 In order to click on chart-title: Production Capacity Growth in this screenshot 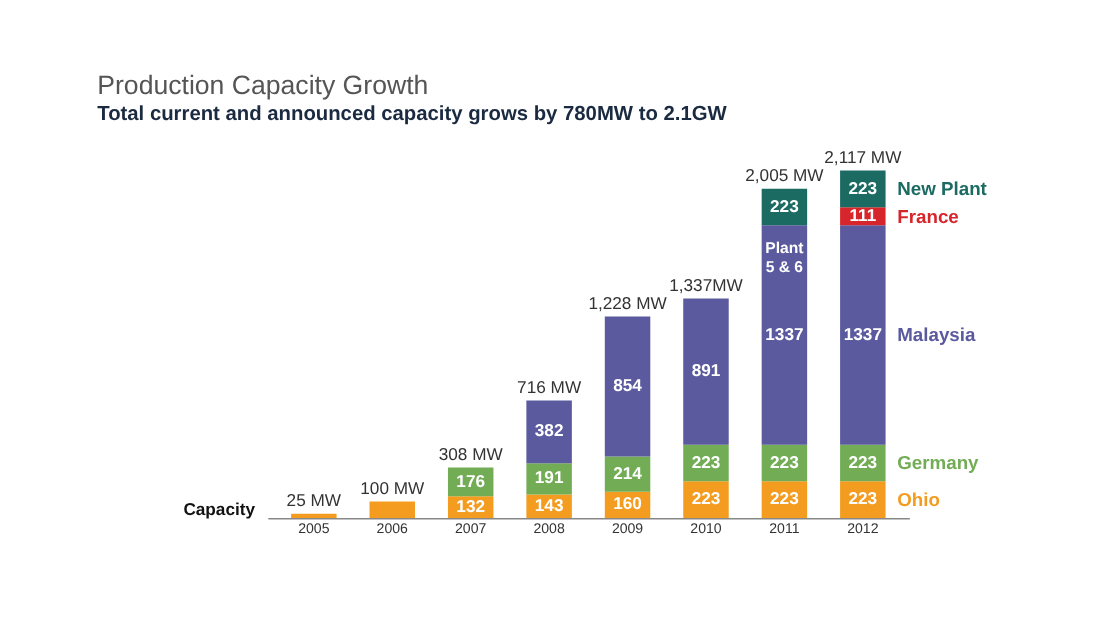, I will do `click(263, 84)`.